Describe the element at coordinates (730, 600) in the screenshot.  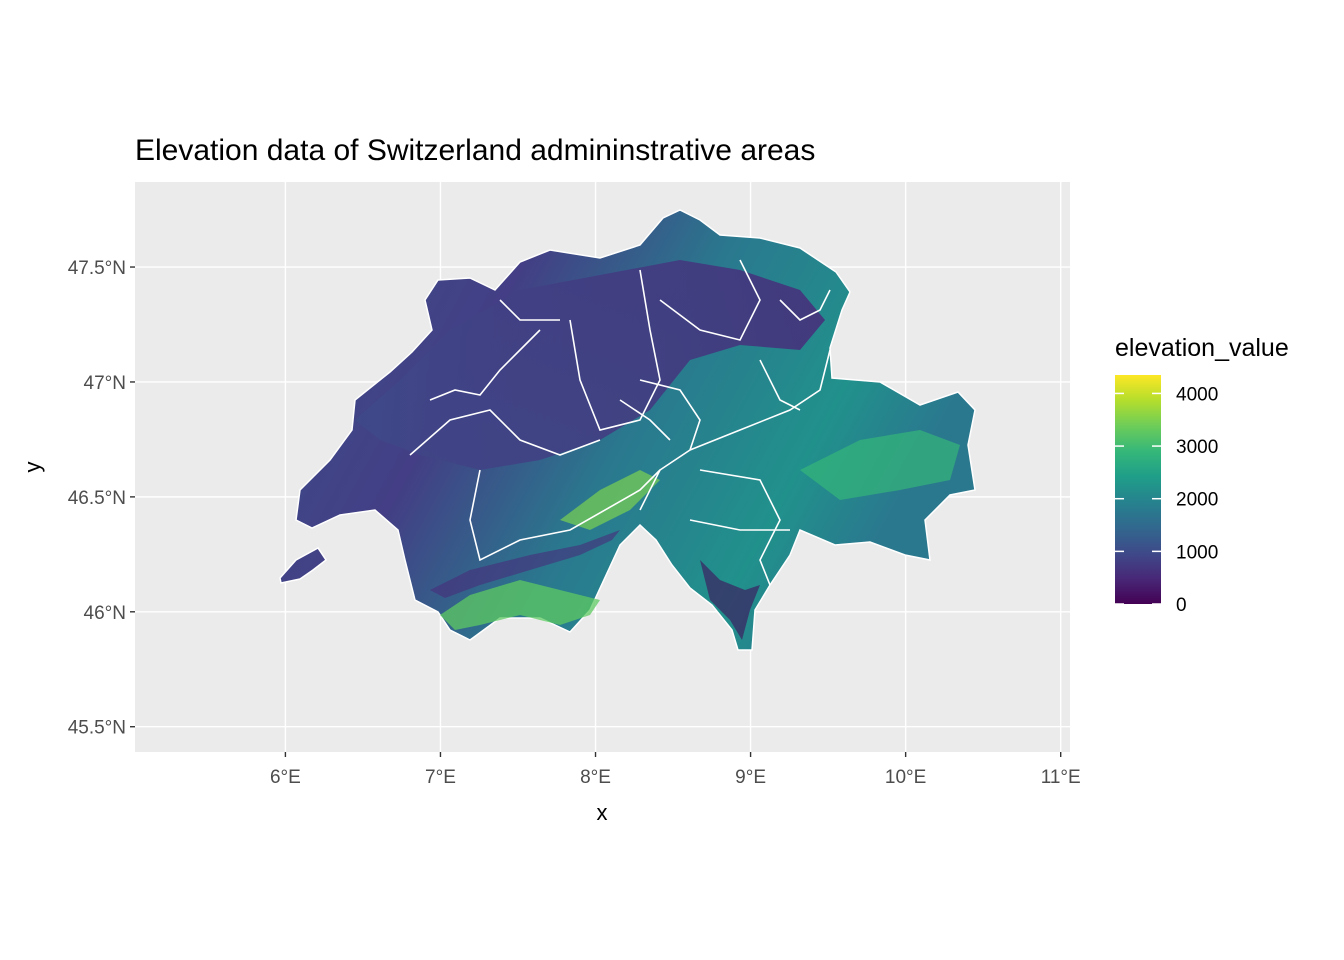
I see `ticino-valleys` at that location.